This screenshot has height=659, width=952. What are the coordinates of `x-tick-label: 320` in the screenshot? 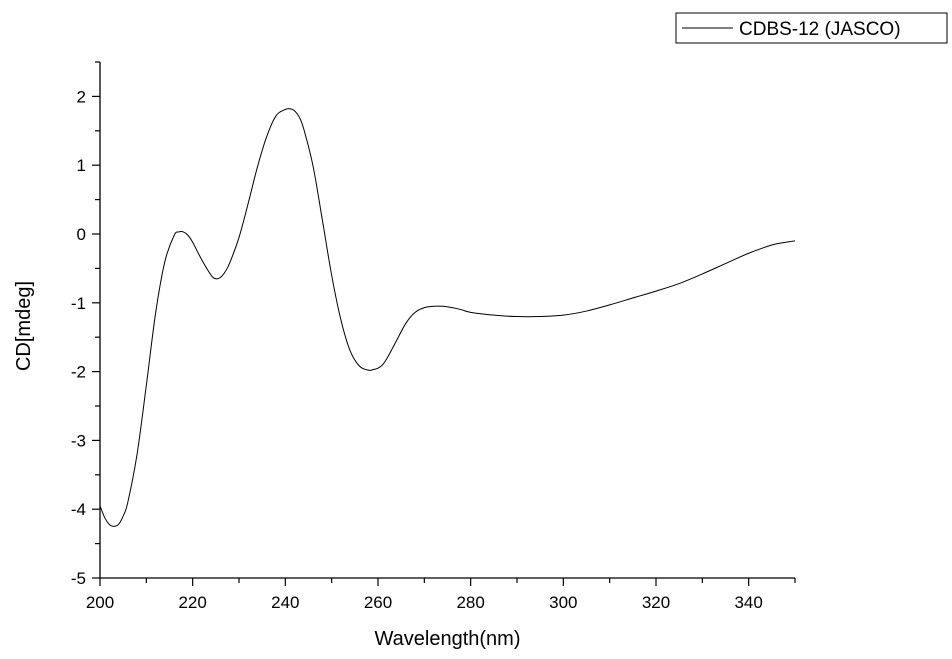 It's located at (656, 602).